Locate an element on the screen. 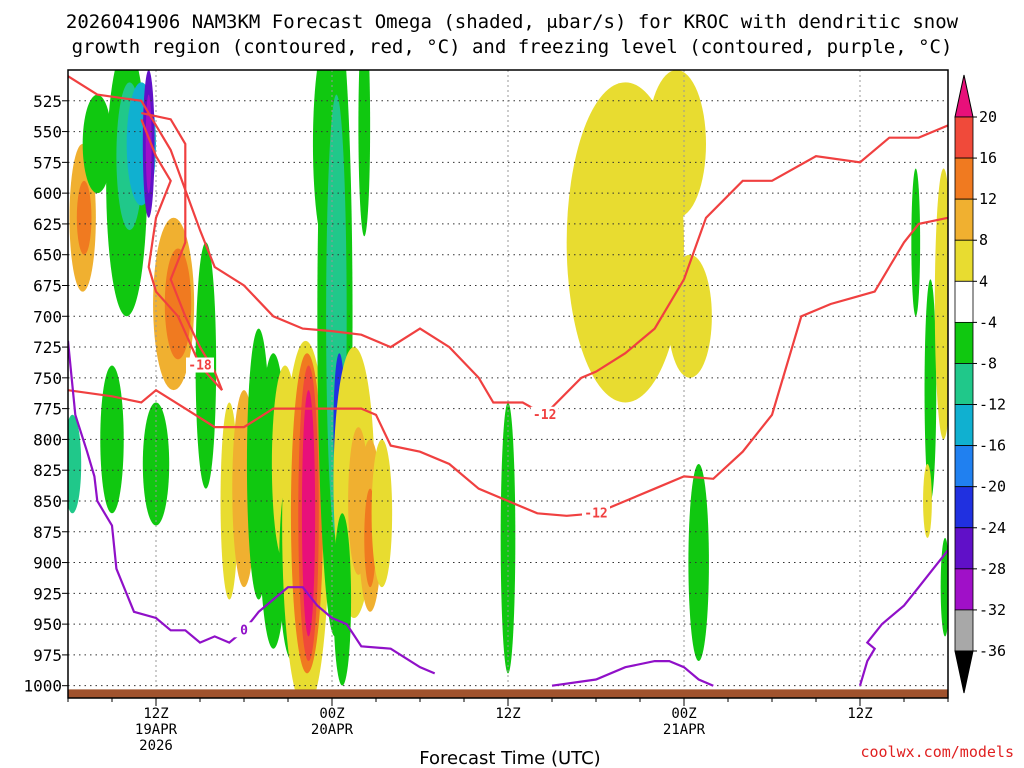  colorbar-tick-label: 8 is located at coordinates (983, 240).